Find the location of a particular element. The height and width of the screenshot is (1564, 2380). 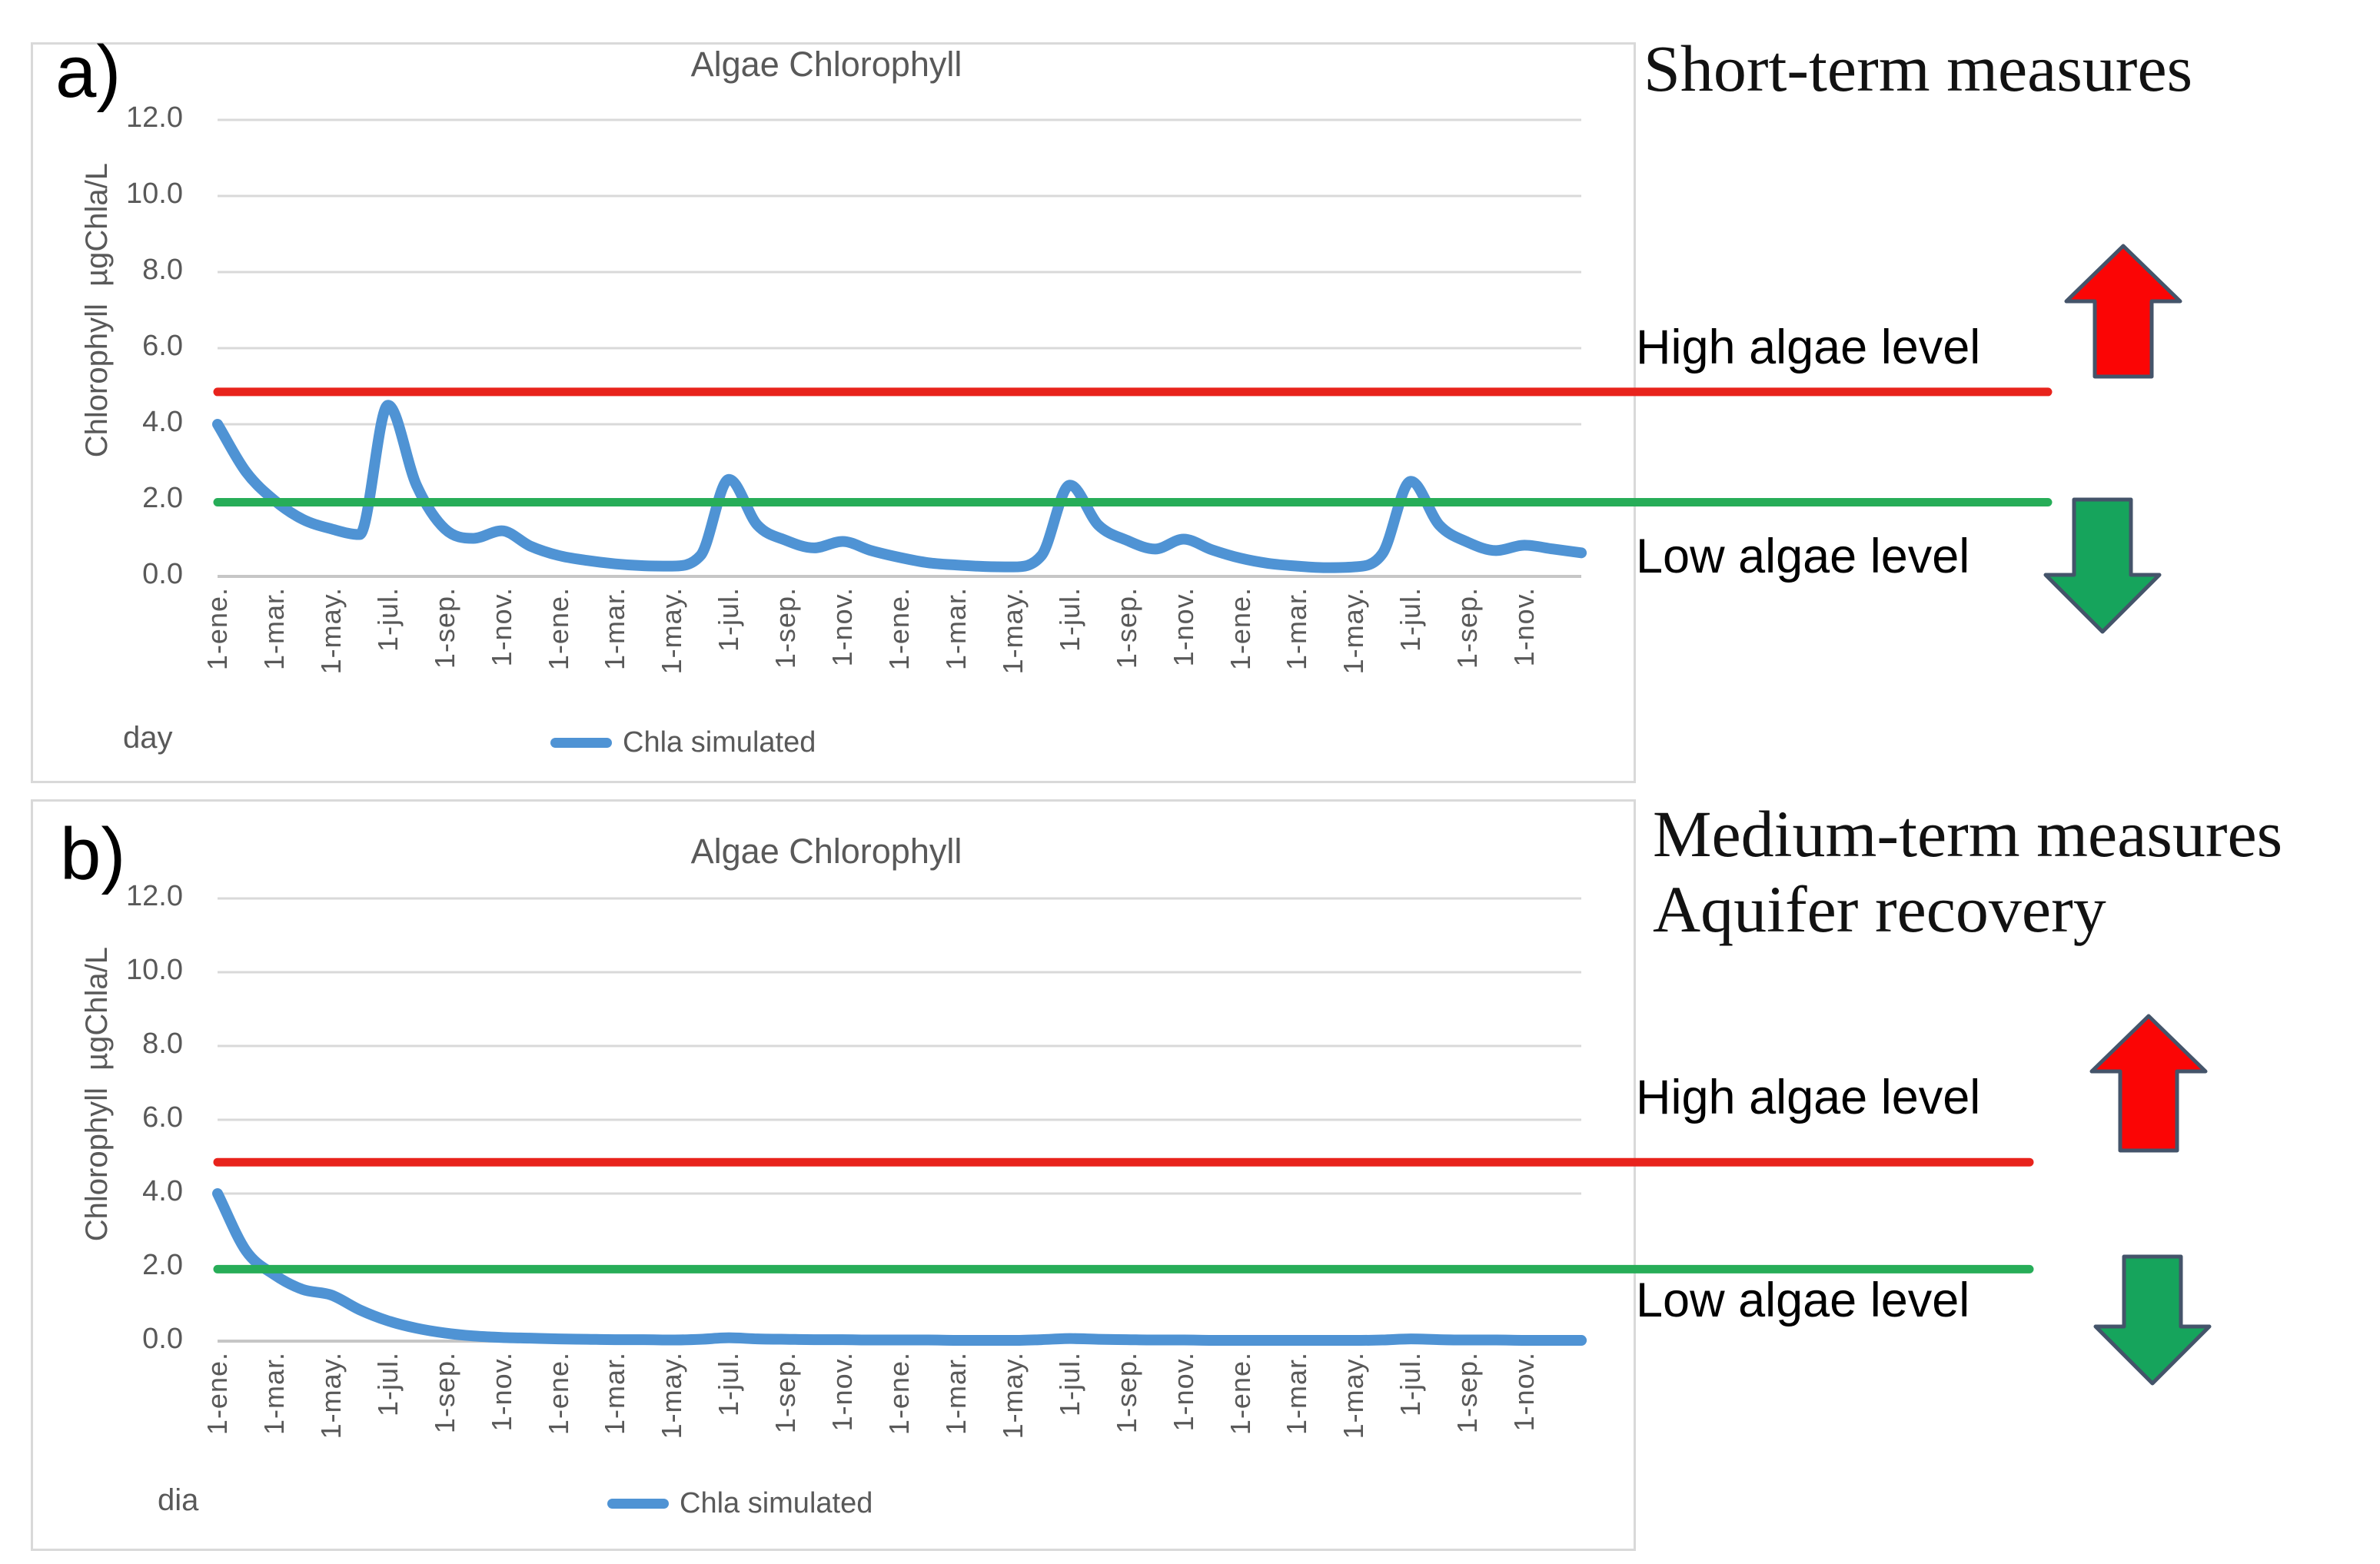

short-term-measures-heading: Short-term measures is located at coordinates (1918, 68).